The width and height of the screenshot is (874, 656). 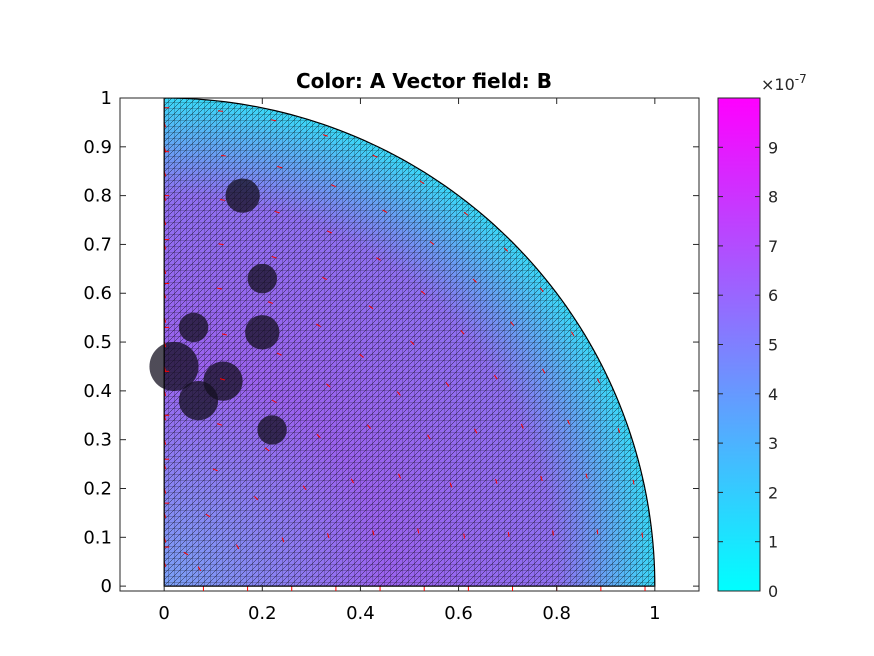 What do you see at coordinates (739, 344) in the screenshot?
I see `colorbar` at bounding box center [739, 344].